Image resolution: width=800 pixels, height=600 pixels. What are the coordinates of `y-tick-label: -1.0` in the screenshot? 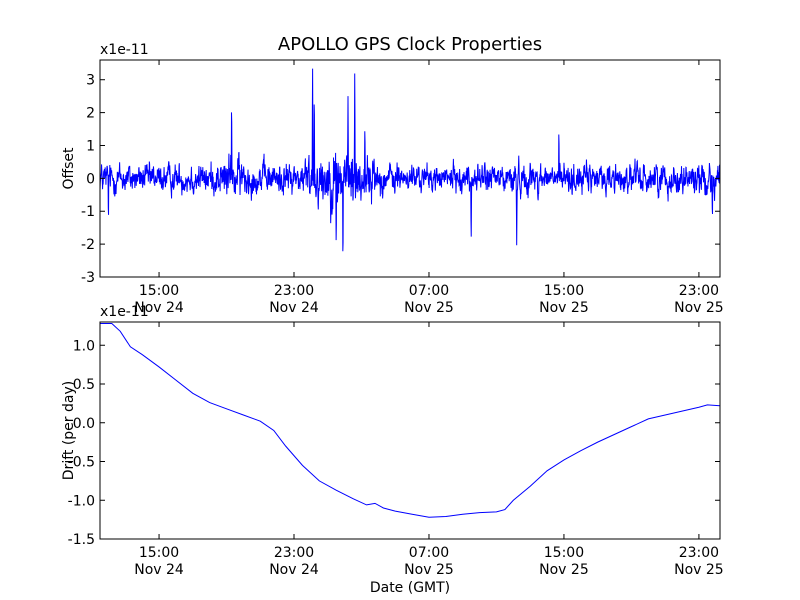 It's located at (81, 501).